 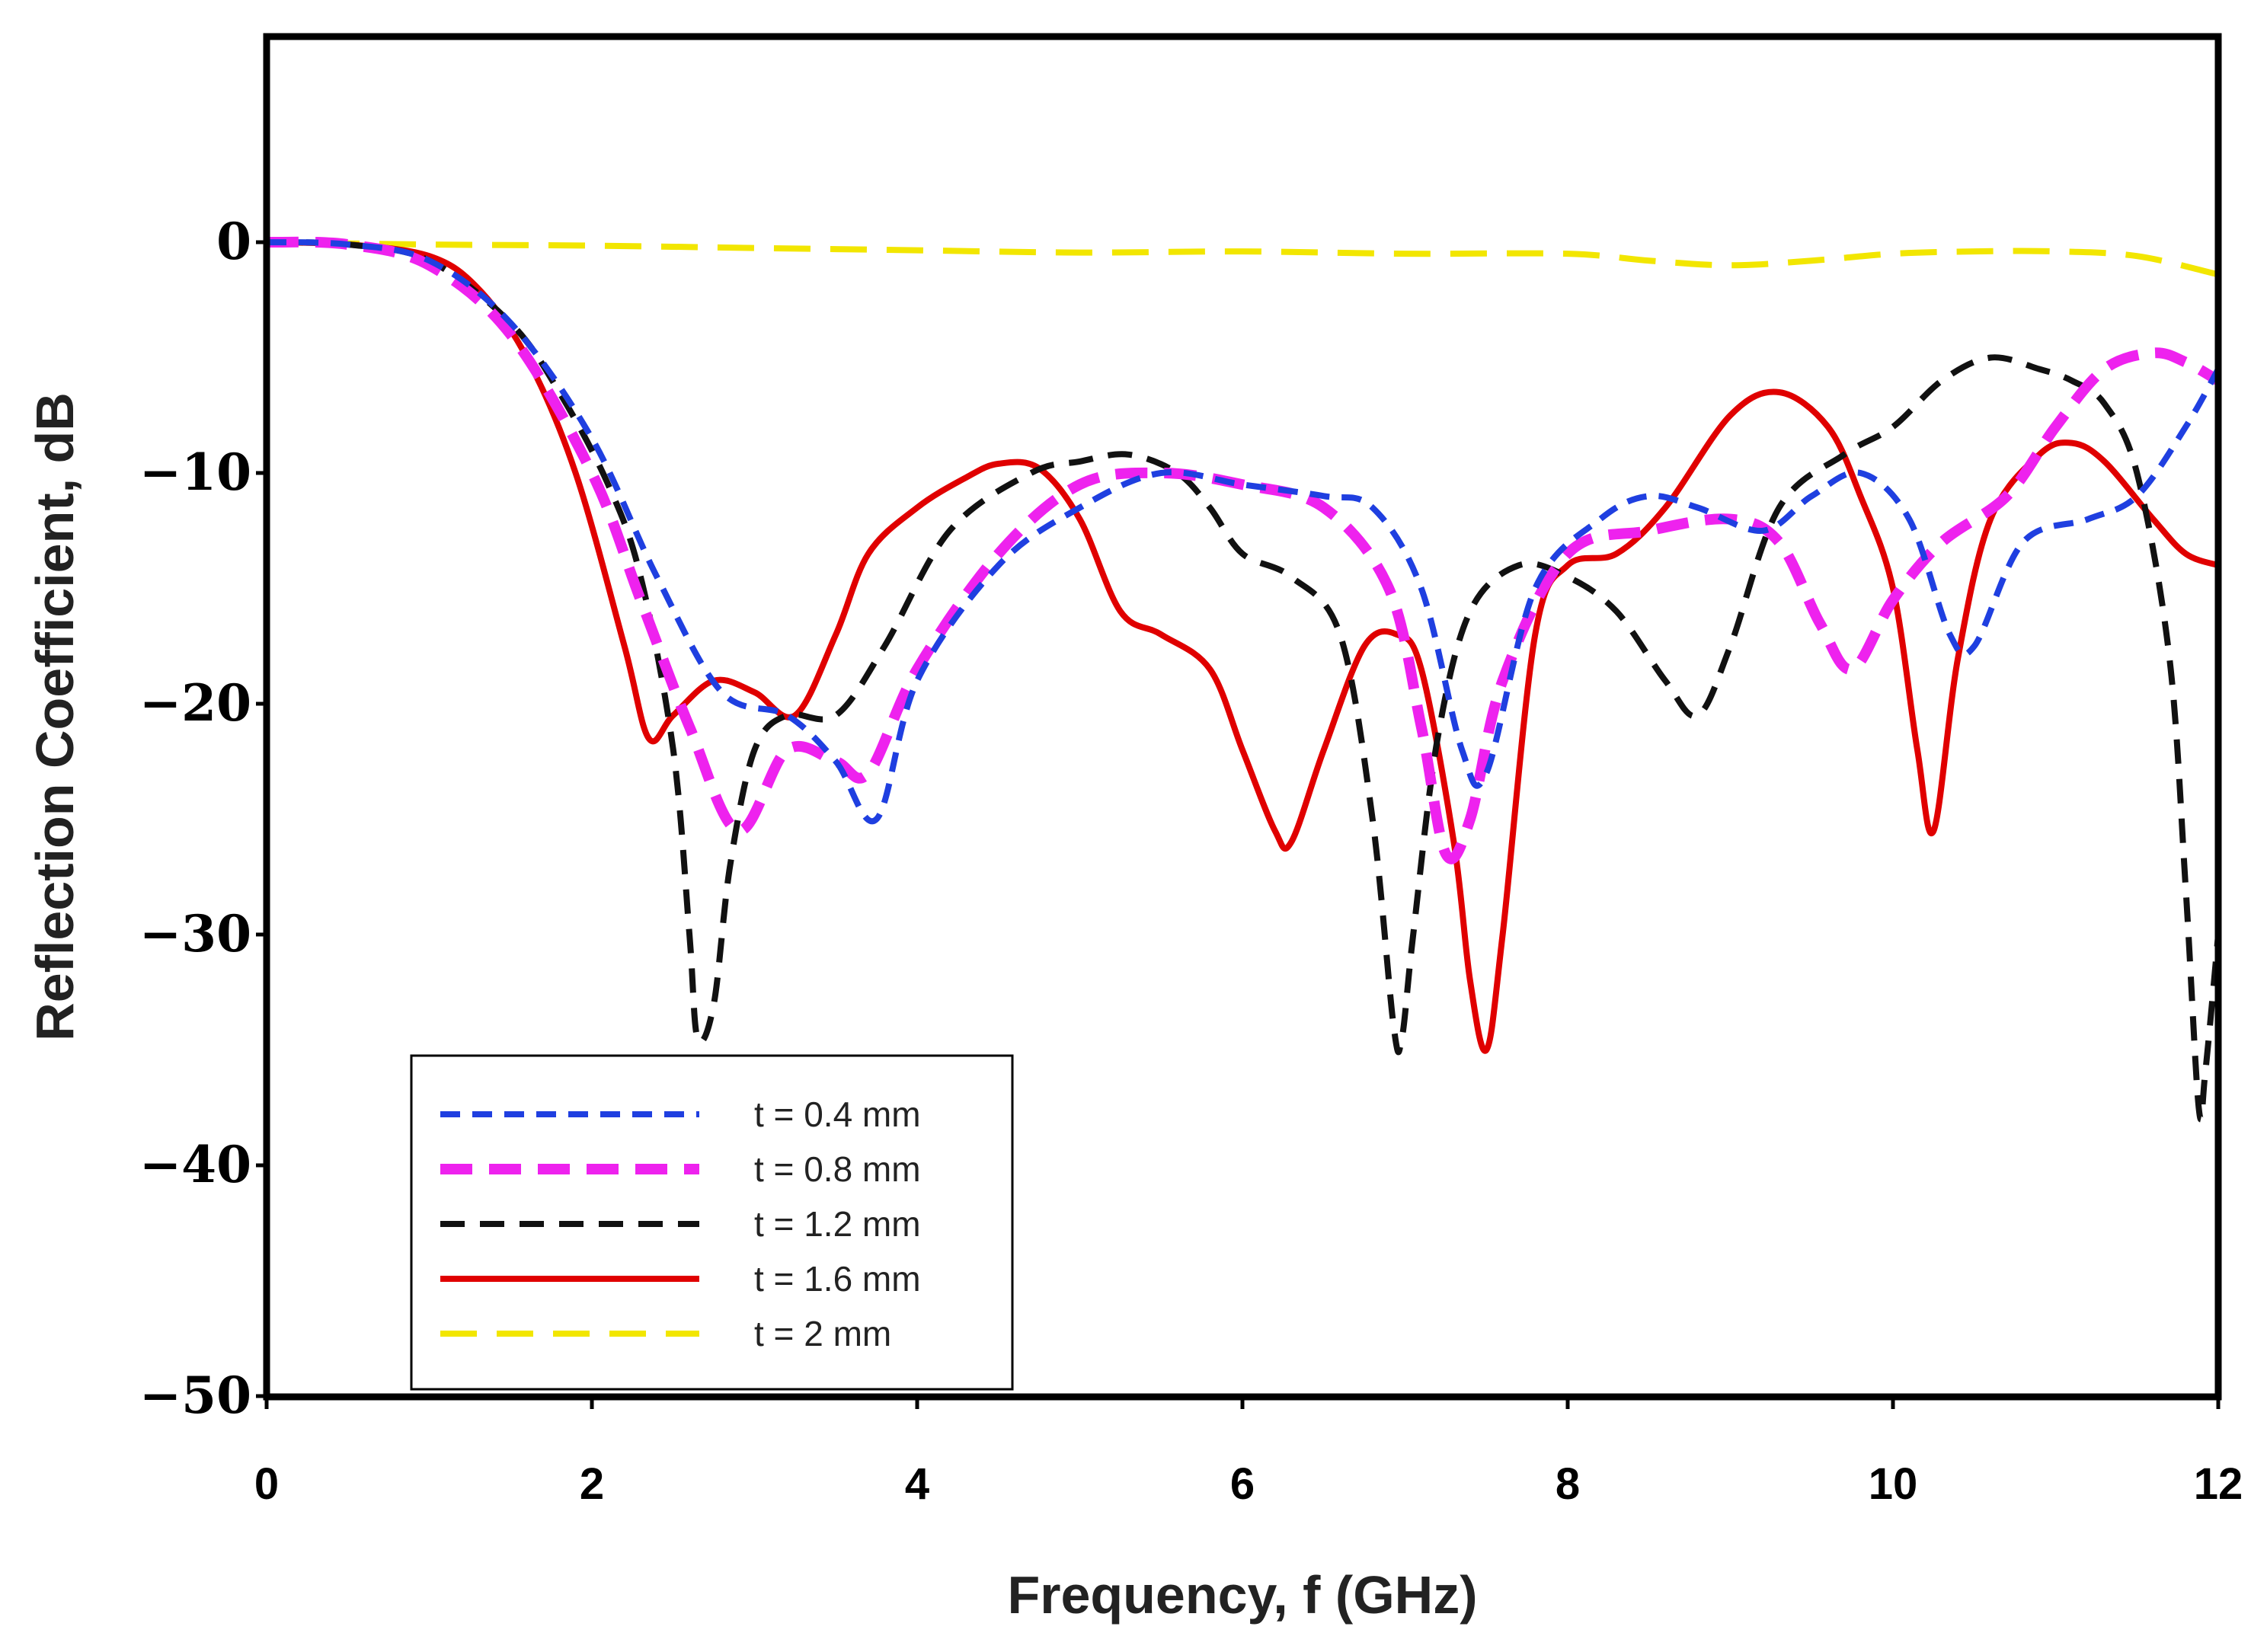 I want to click on x-tick-label: 0, so click(x=266, y=1484).